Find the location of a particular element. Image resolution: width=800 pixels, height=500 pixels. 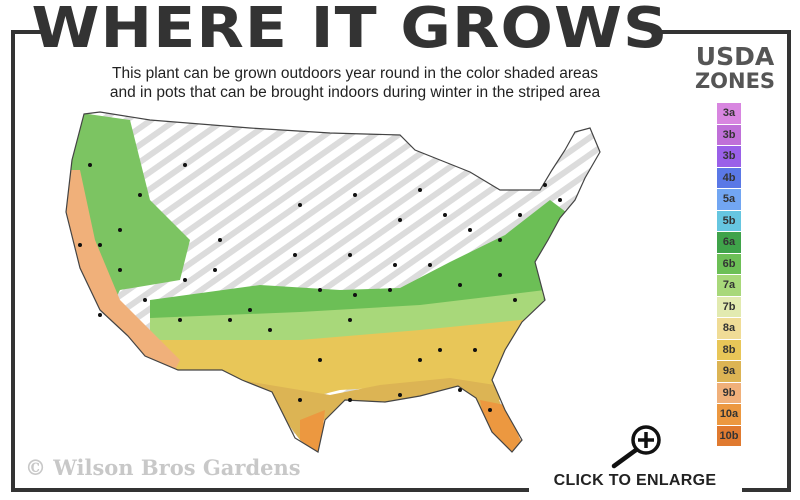

watermark: © Wilson Bros Gardens is located at coordinates (163, 467).